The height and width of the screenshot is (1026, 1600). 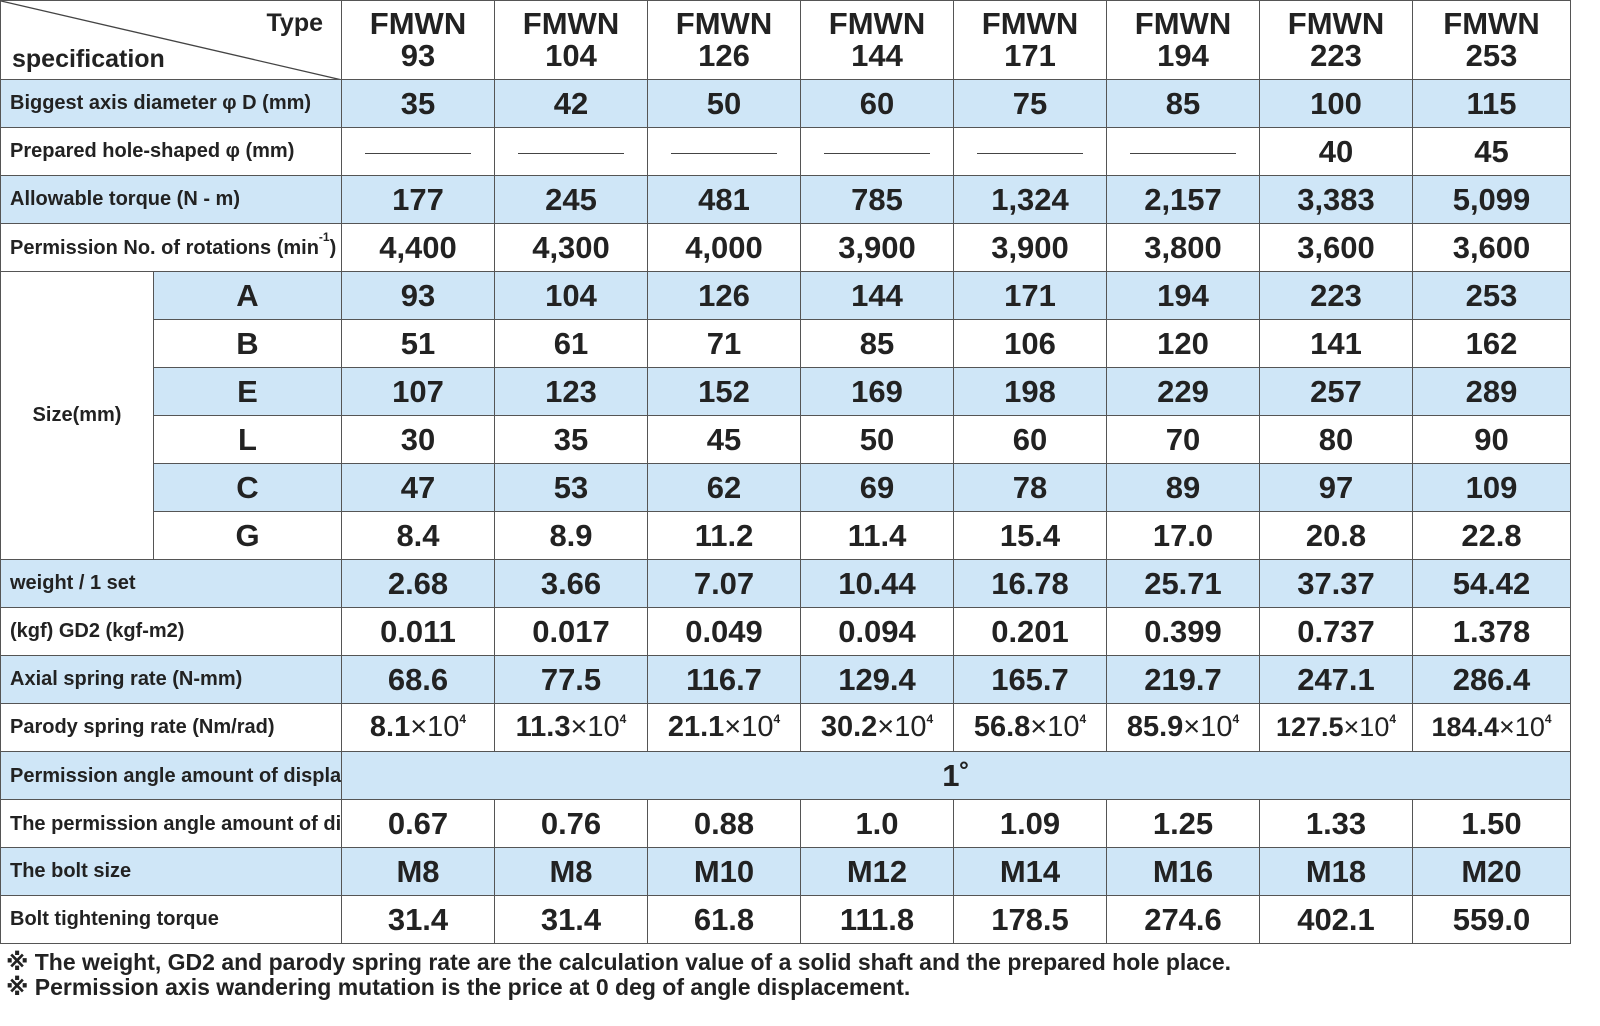 What do you see at coordinates (247, 343) in the screenshot?
I see `dimension-key: B` at bounding box center [247, 343].